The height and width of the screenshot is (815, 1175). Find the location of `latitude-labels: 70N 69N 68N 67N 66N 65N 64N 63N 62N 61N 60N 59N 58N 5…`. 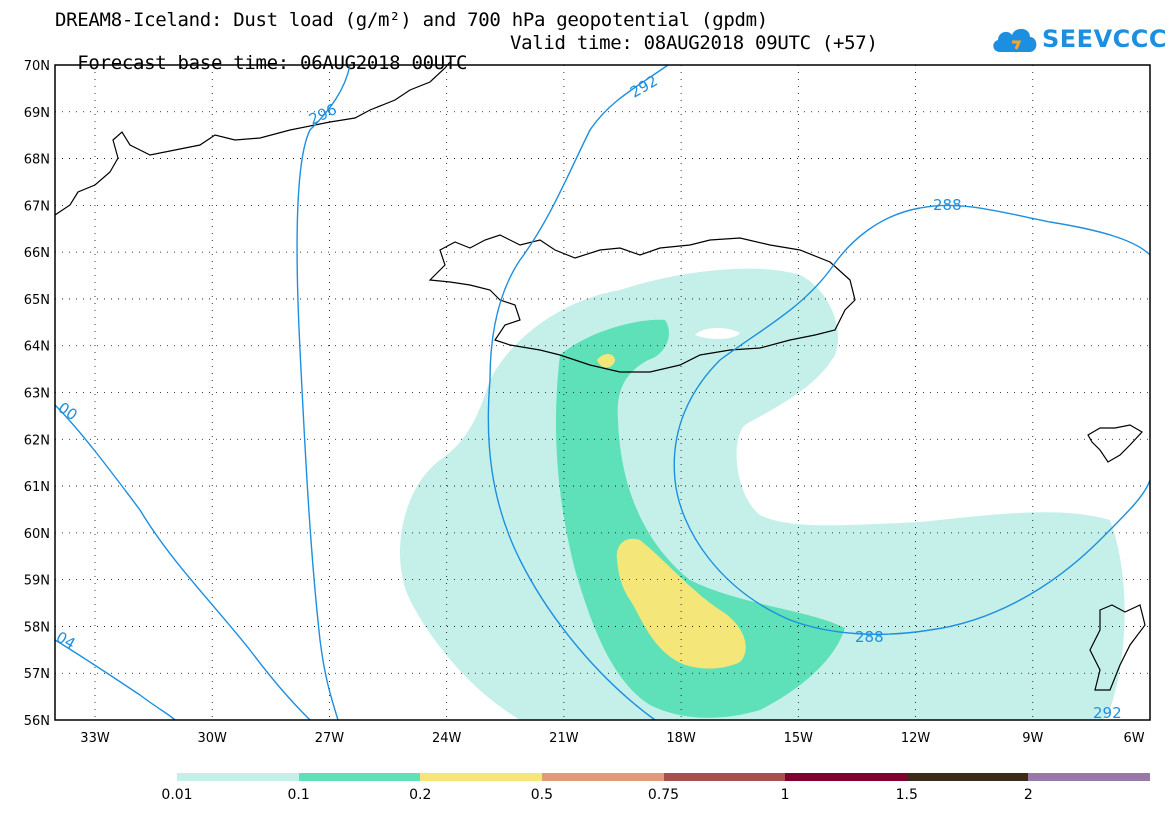

latitude-labels: 70N 69N 68N 67N 66N 65N 64N 63N 62N 61N 60N 59N 58N 5… is located at coordinates (37, 394).